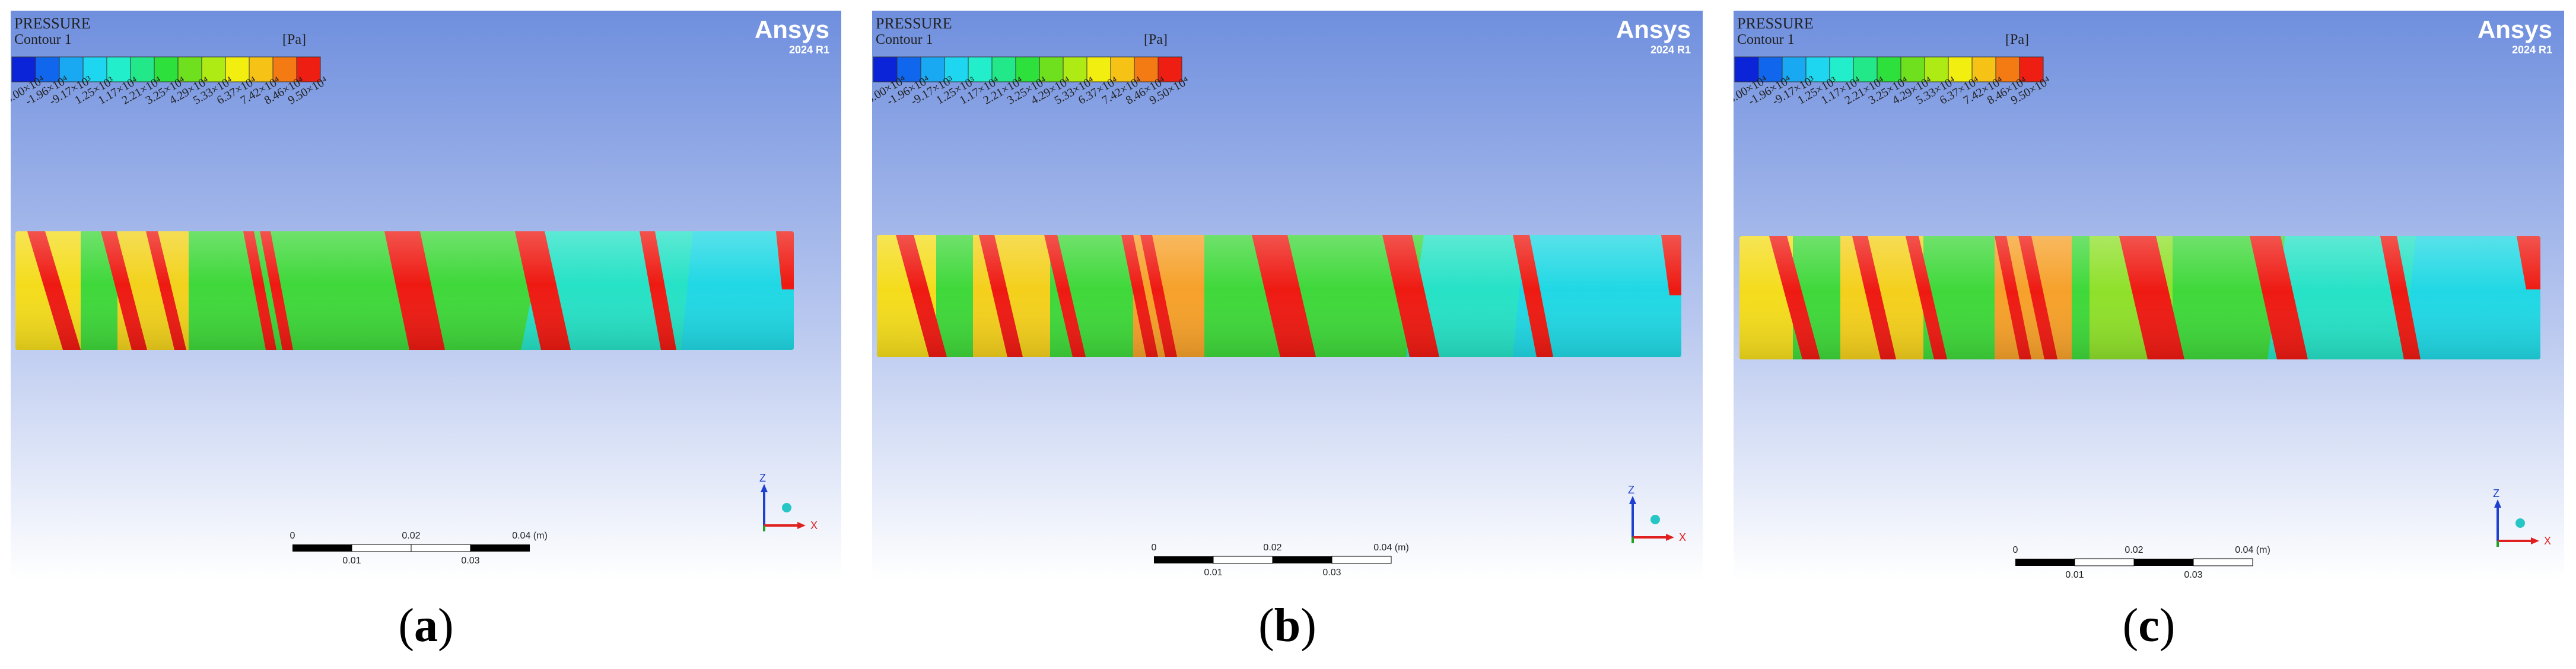 The image size is (2576, 669). I want to click on caption-a: (a), so click(426, 626).